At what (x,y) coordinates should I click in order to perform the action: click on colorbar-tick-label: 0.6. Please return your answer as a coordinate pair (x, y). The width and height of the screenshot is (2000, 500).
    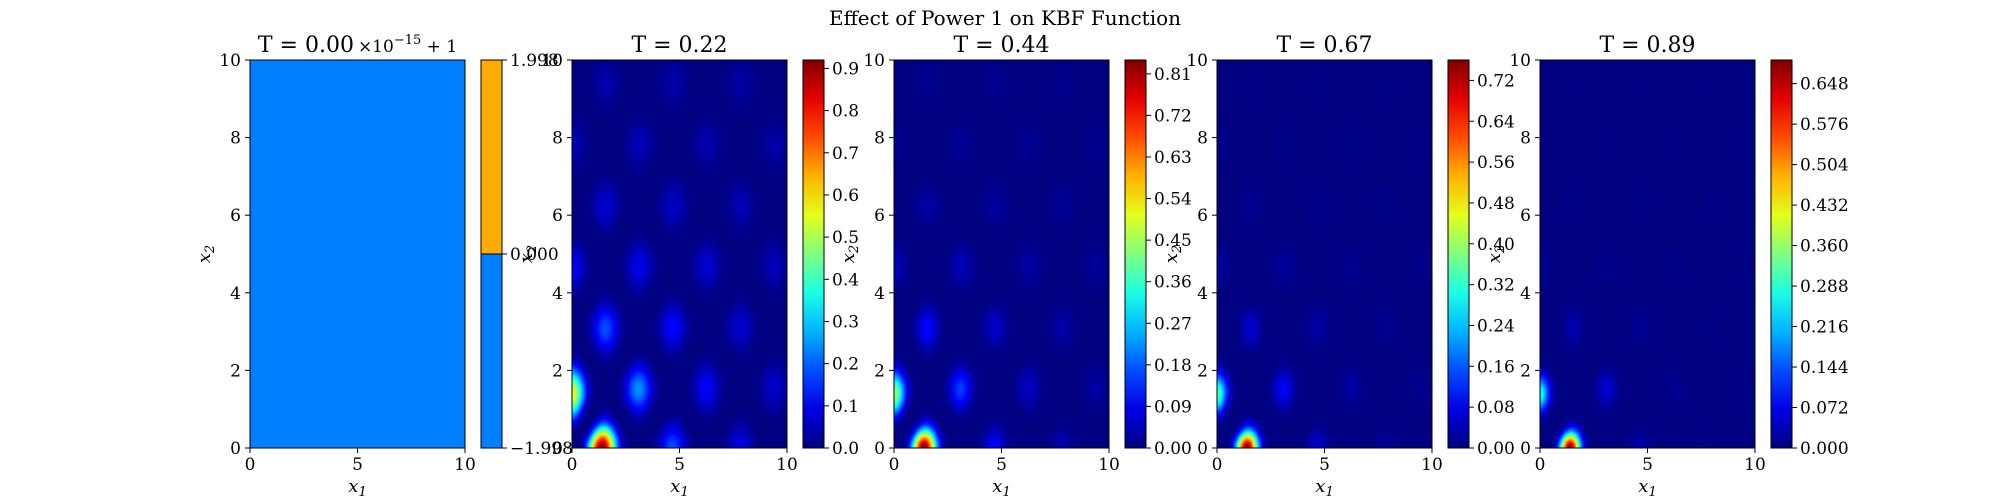
    Looking at the image, I should click on (845, 196).